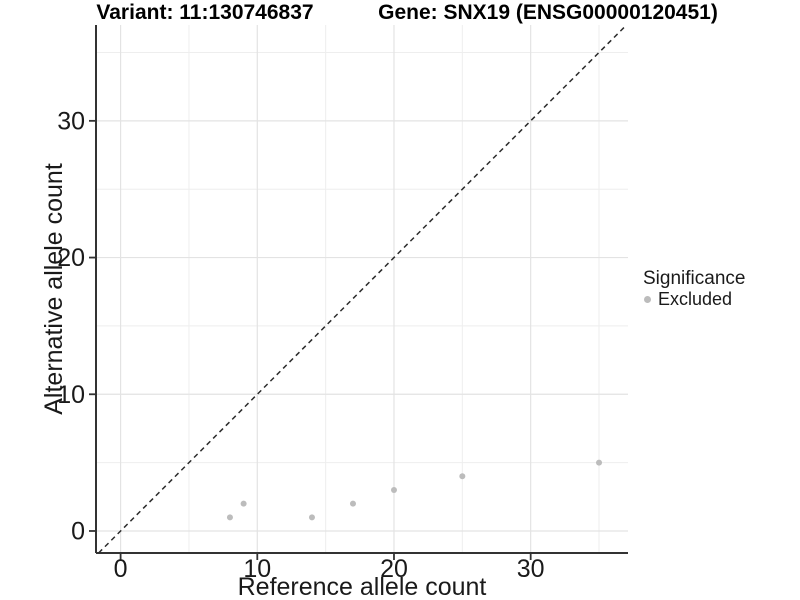 This screenshot has height=600, width=800. Describe the element at coordinates (71, 258) in the screenshot. I see `y-tick-label: 20` at that location.